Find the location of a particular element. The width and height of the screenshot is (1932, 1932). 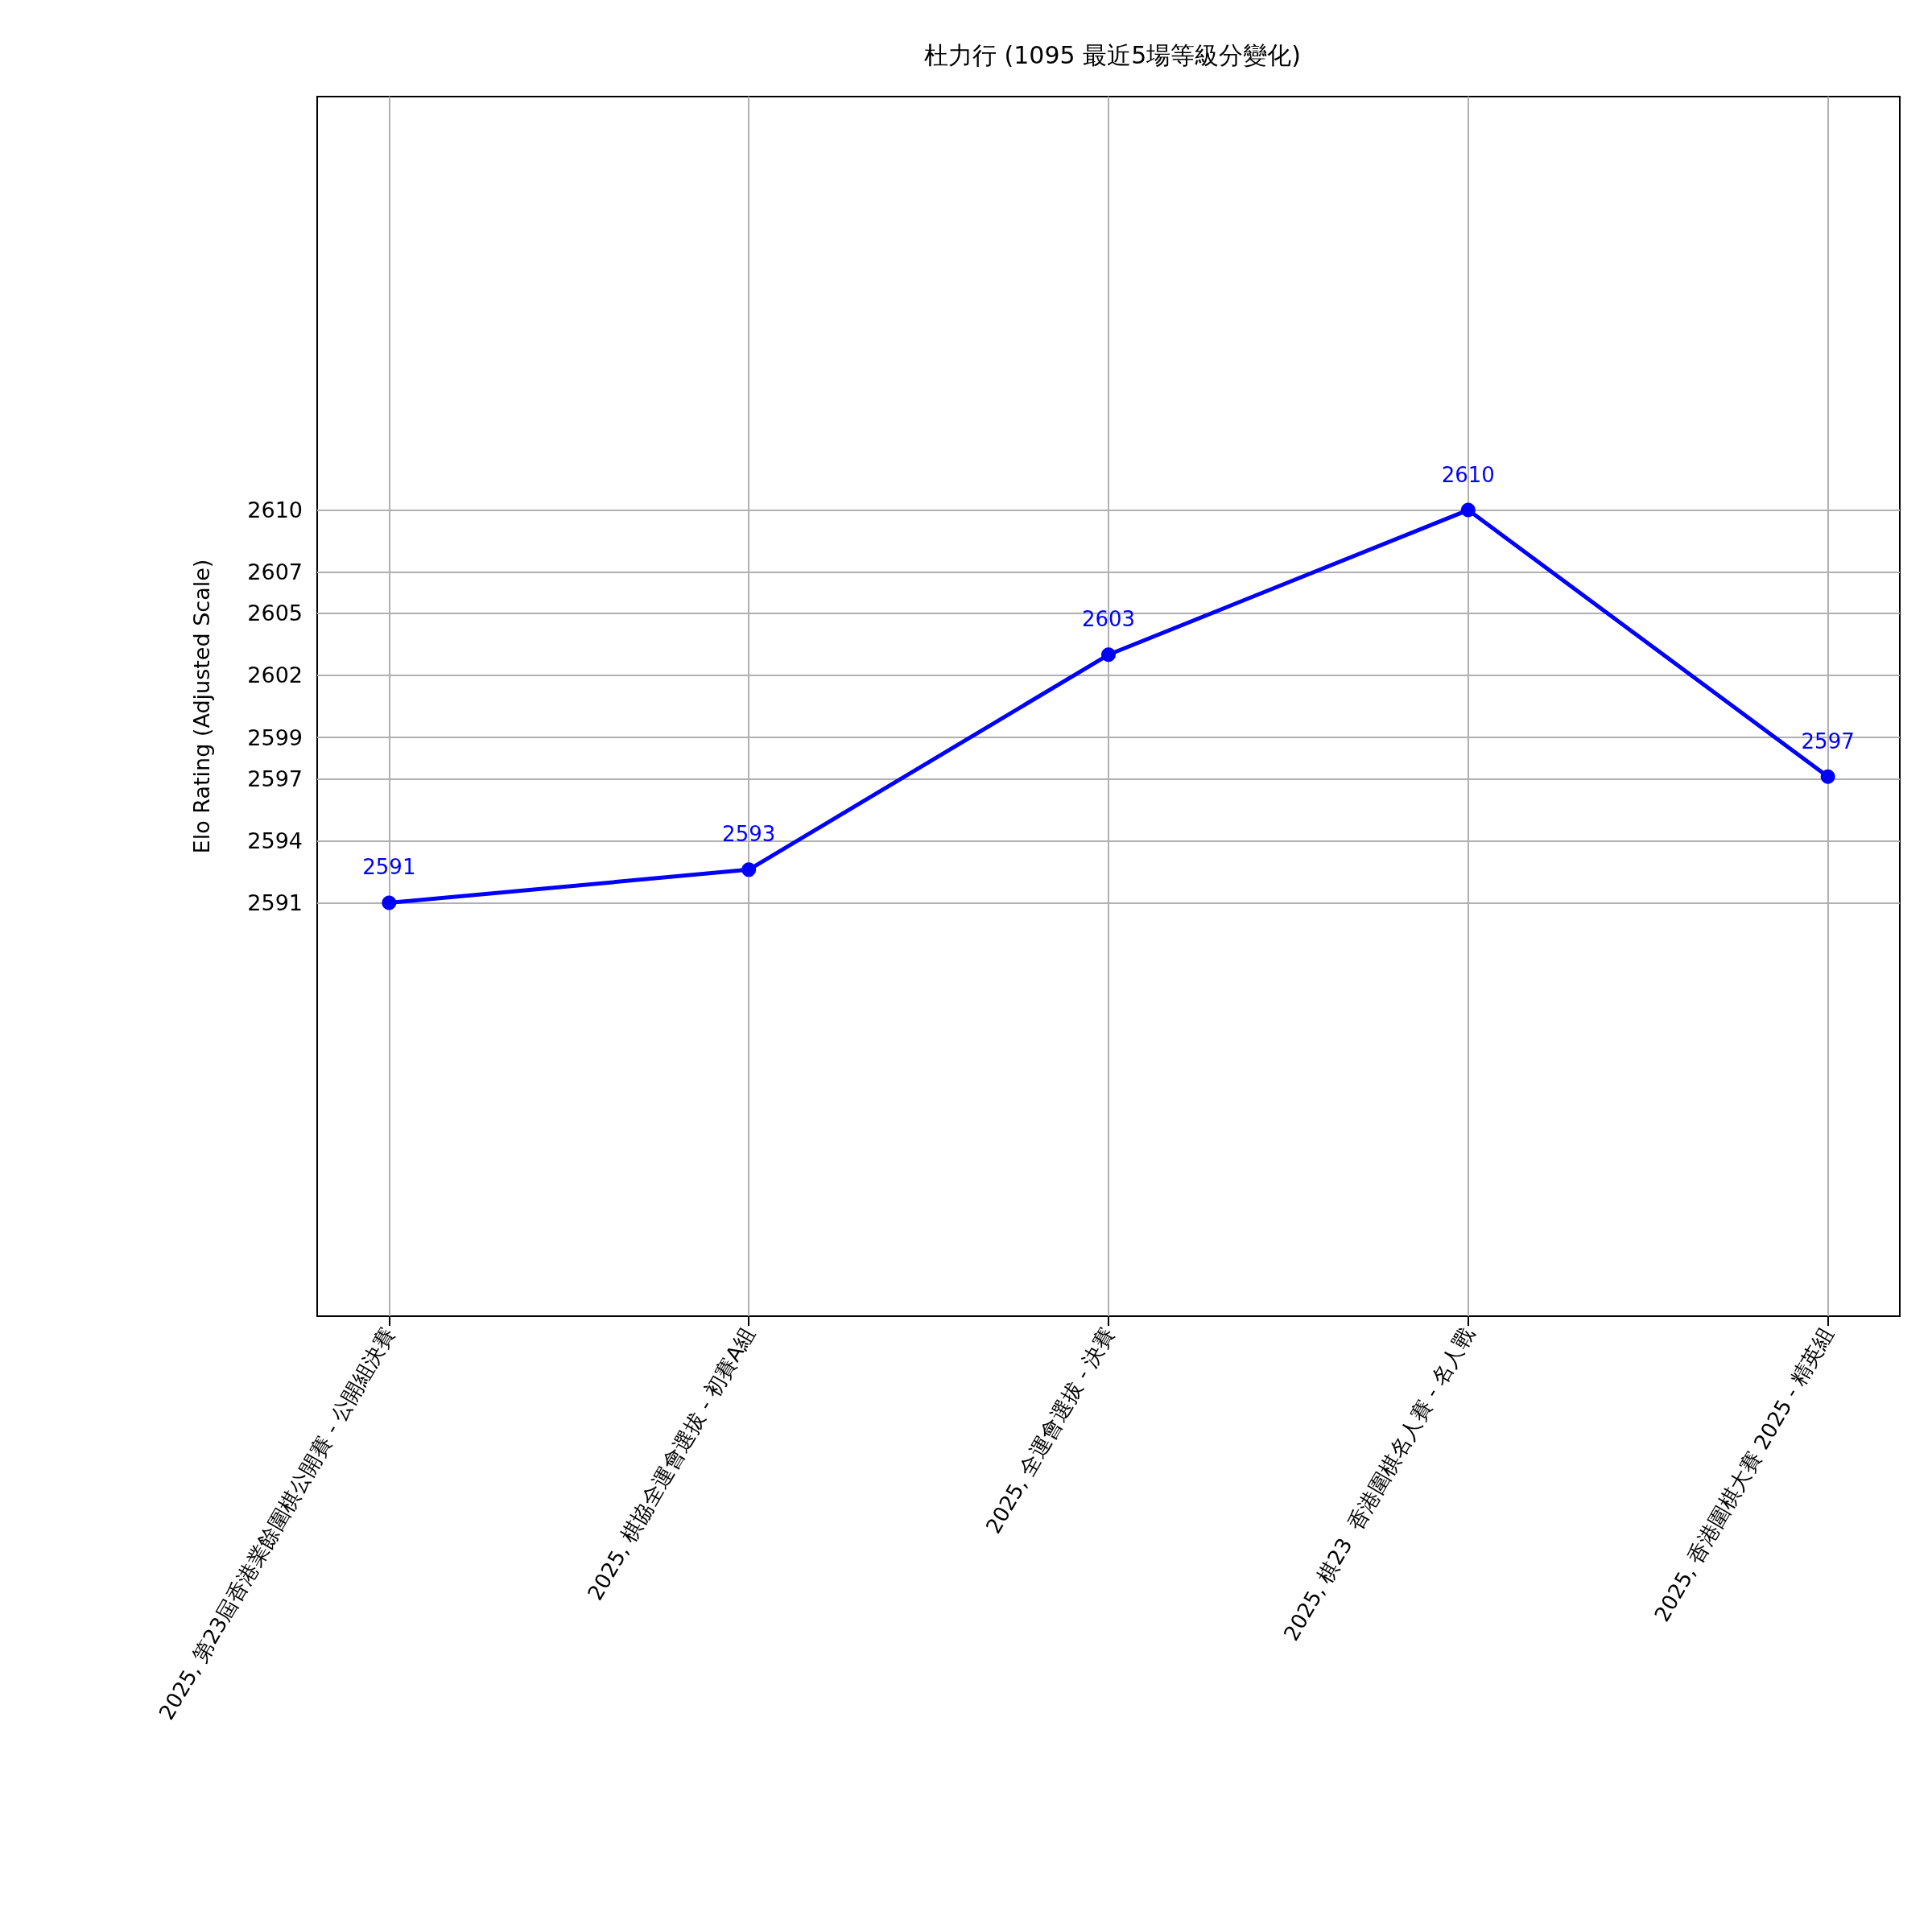

y-axis-title: Elo Rating (Adjusted Scale) is located at coordinates (201, 706).